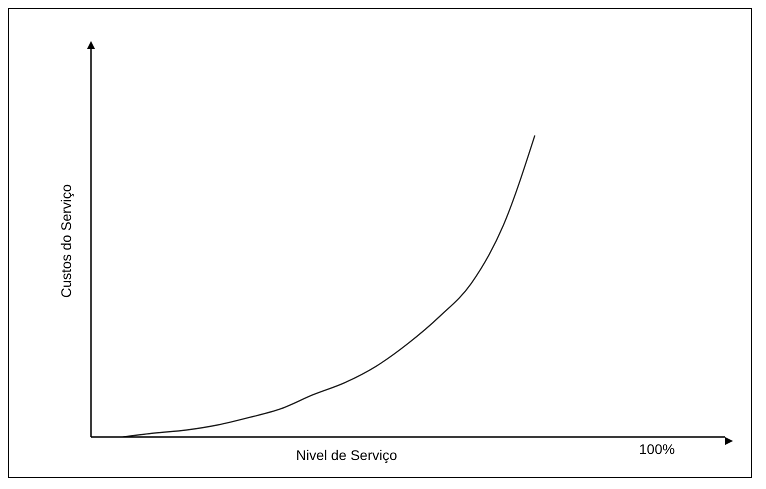  What do you see at coordinates (347, 455) in the screenshot?
I see `x-axis-title: Nivel de Serviço` at bounding box center [347, 455].